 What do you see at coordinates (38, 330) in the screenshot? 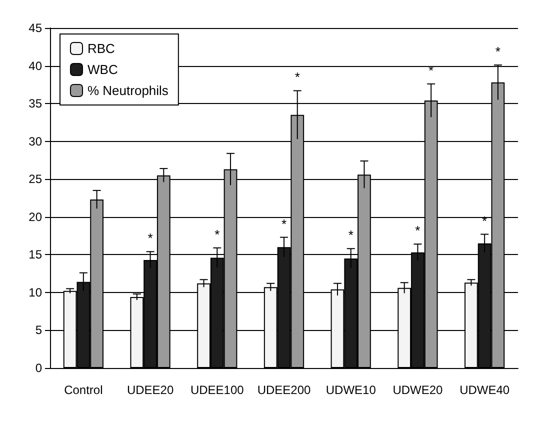
I see `y-tick-label: 5` at bounding box center [38, 330].